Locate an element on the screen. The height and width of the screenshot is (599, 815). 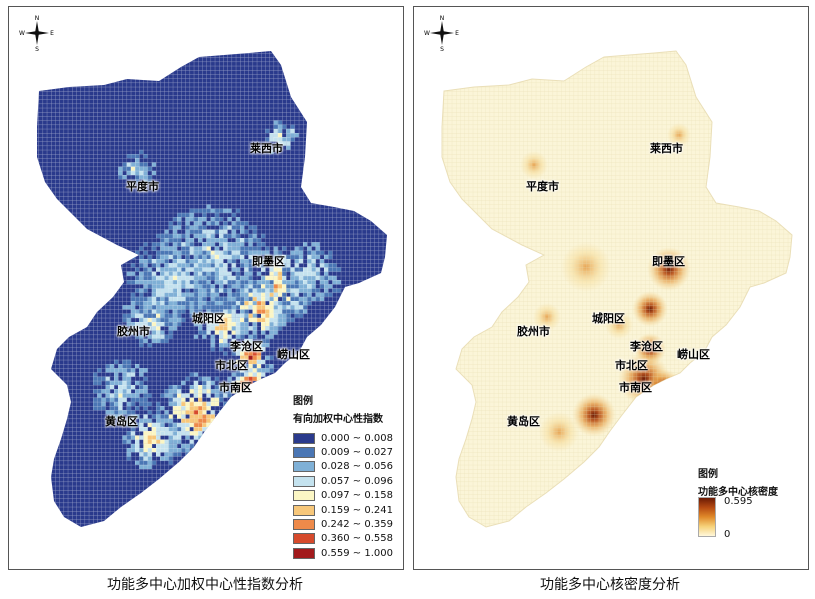
legend-class-row: 0.057 ~ 0.096 is located at coordinates (343, 481).